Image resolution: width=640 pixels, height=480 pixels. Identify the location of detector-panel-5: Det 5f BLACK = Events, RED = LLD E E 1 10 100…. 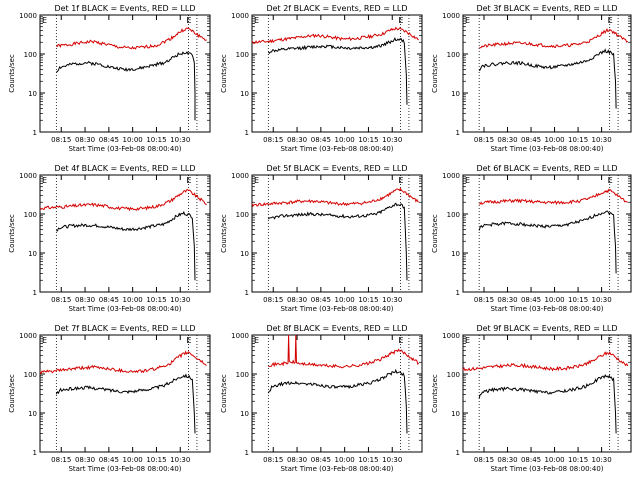
(321, 238).